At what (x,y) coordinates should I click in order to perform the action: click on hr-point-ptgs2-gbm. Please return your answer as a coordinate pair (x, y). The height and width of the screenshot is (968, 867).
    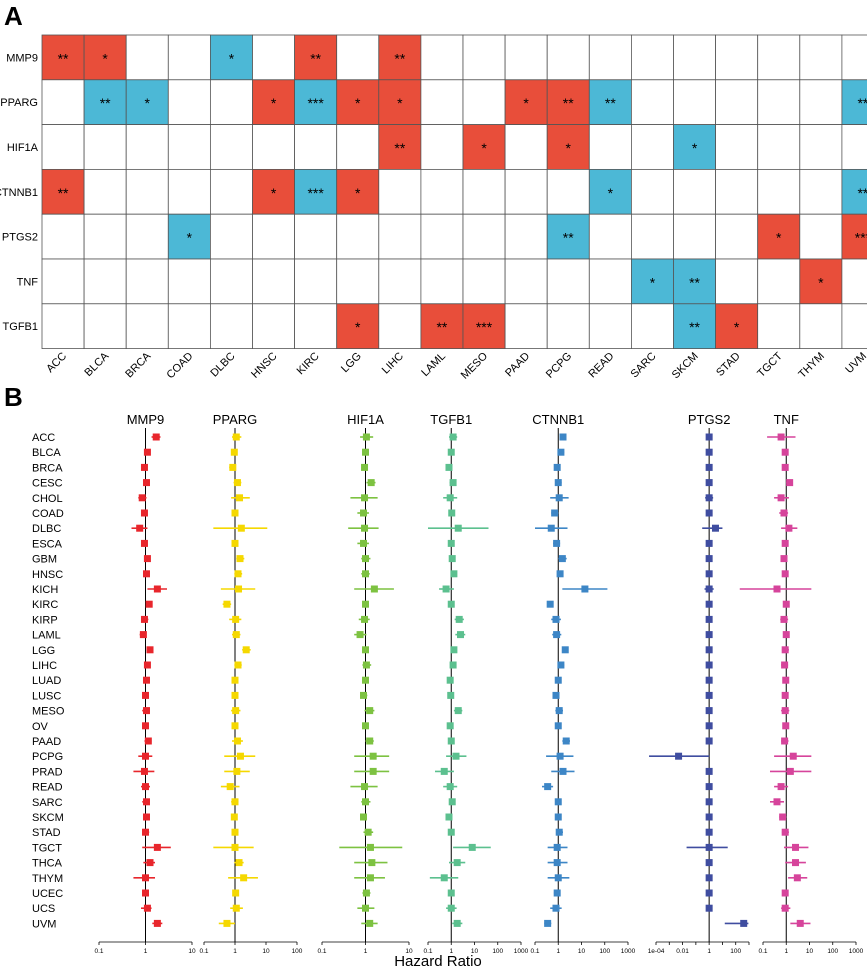
    Looking at the image, I should click on (709, 559).